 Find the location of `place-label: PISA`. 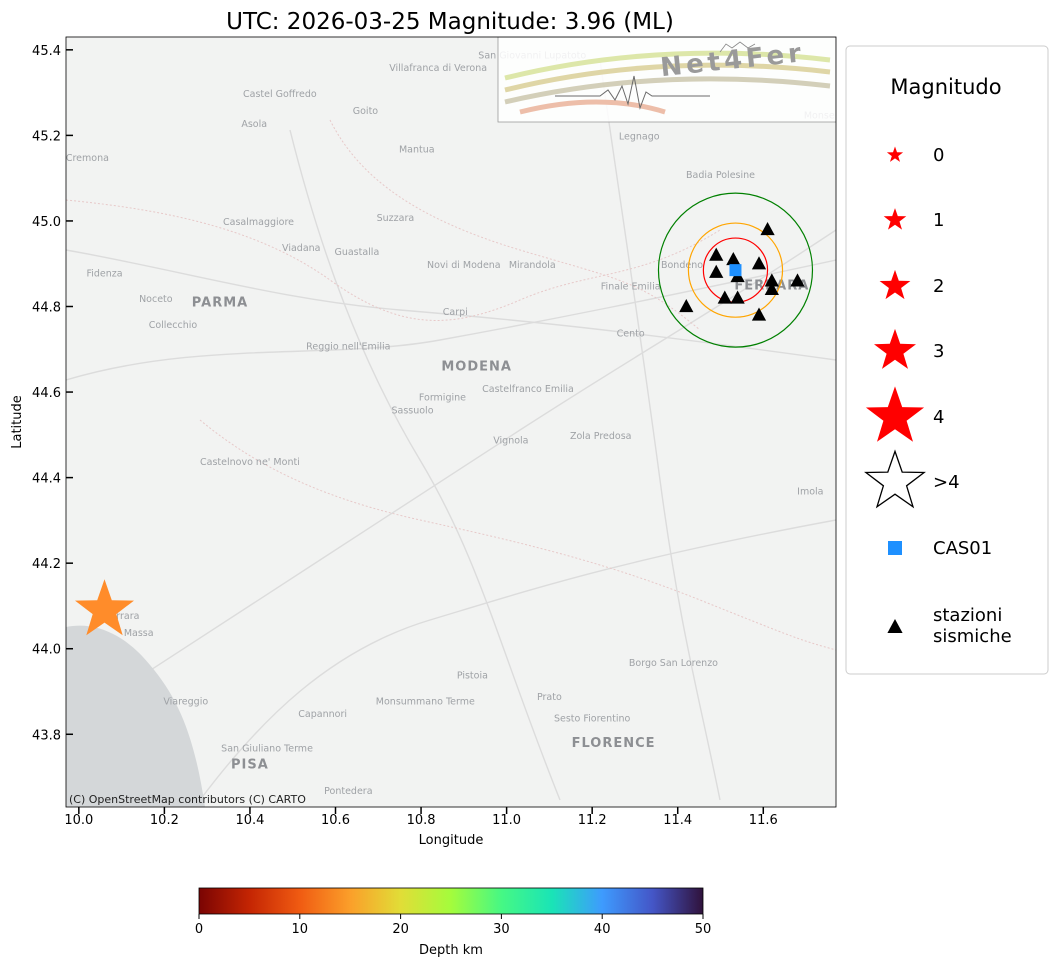

place-label: PISA is located at coordinates (250, 765).